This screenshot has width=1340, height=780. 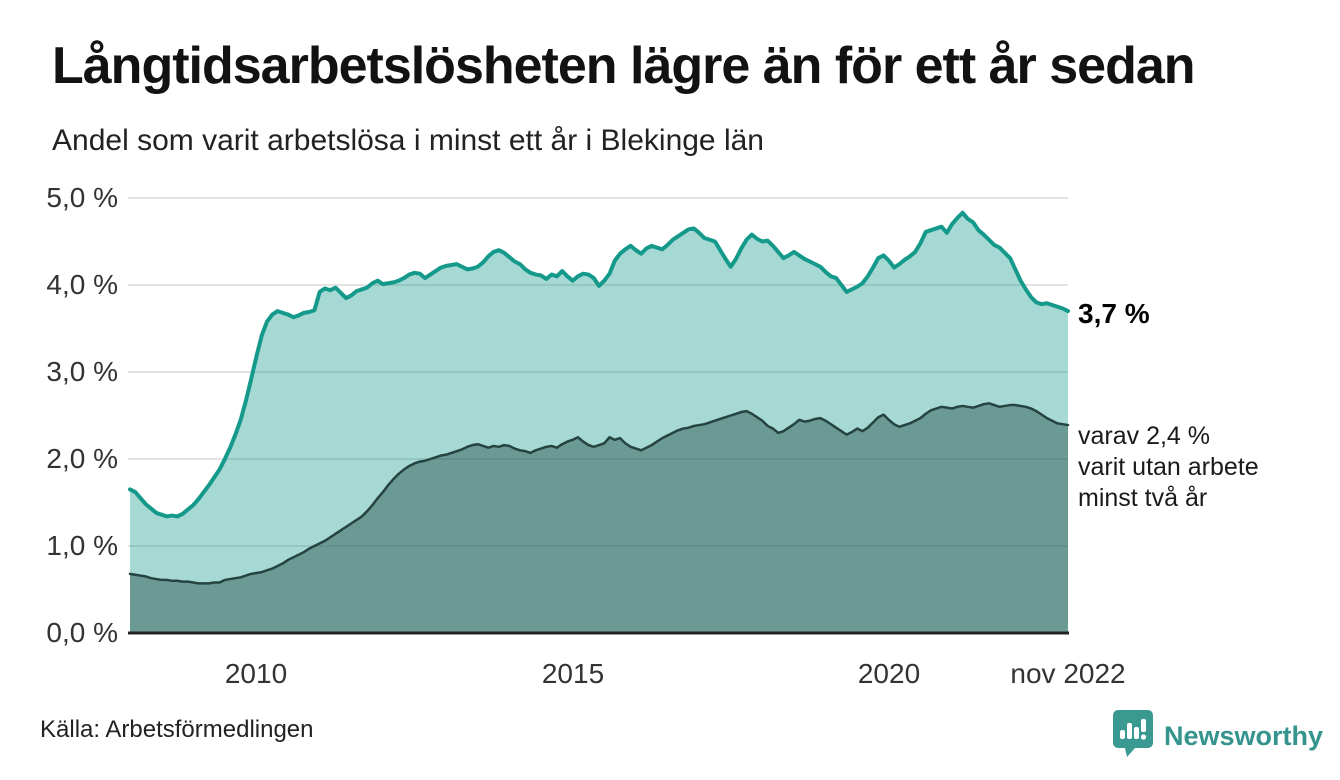 What do you see at coordinates (1114, 313) in the screenshot?
I see `latest-value-label: 3,7 %` at bounding box center [1114, 313].